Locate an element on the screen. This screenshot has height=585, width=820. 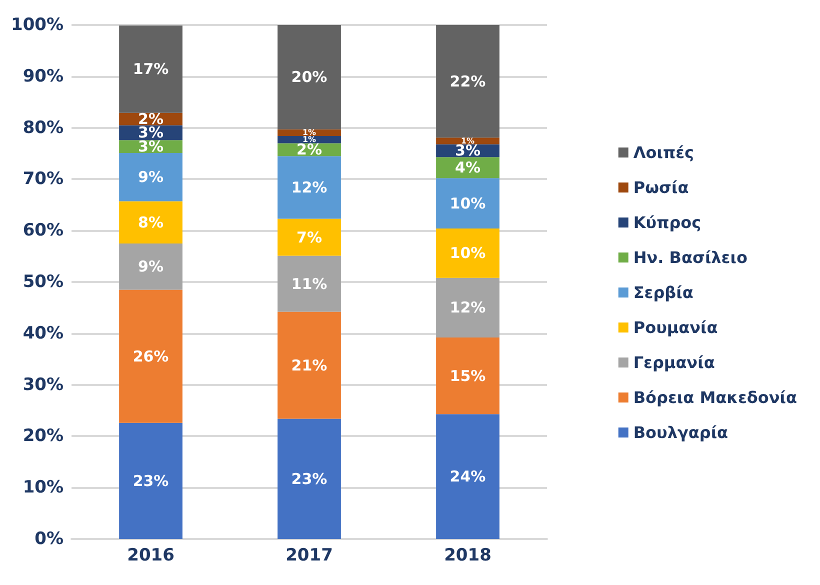
data-label: 4% is located at coordinates (467, 167).